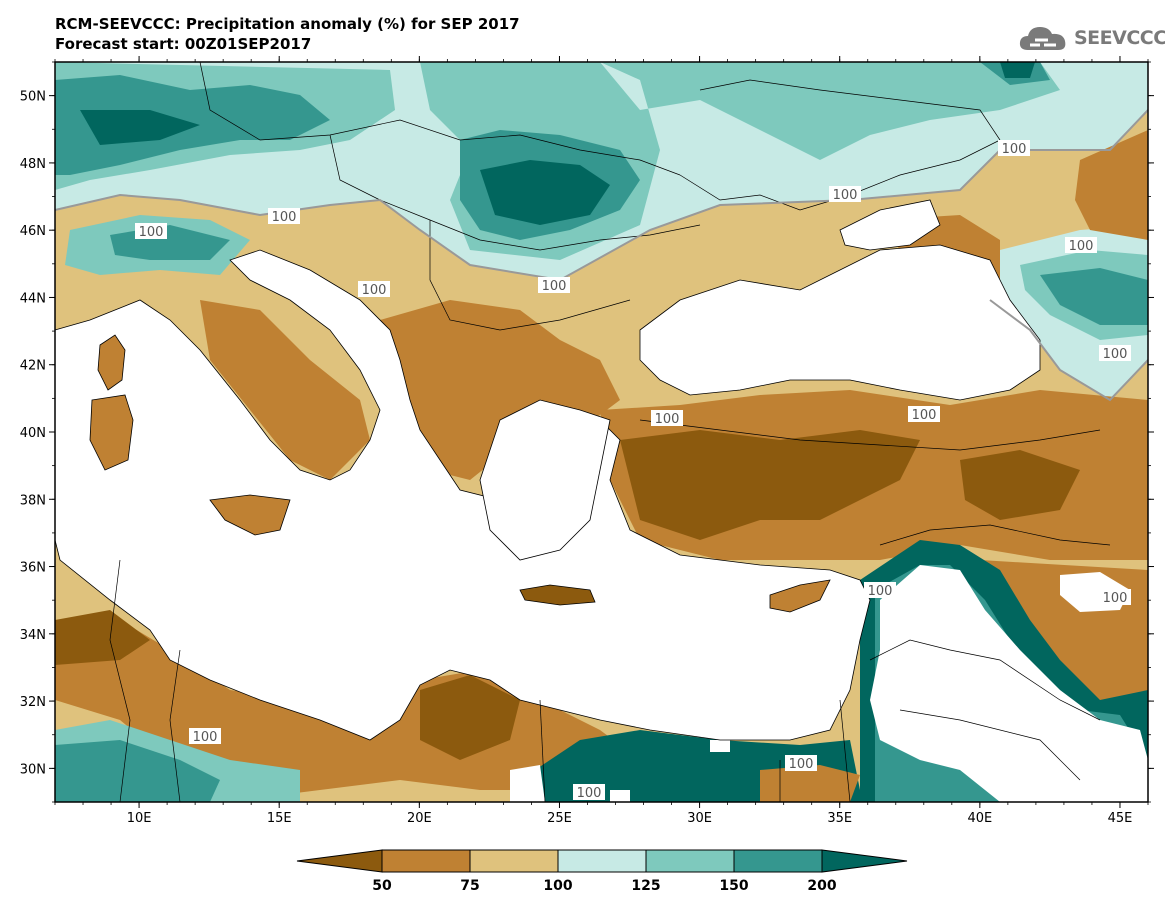 The width and height of the screenshot is (1165, 907). I want to click on field-mask-desert, so click(1009, 683).